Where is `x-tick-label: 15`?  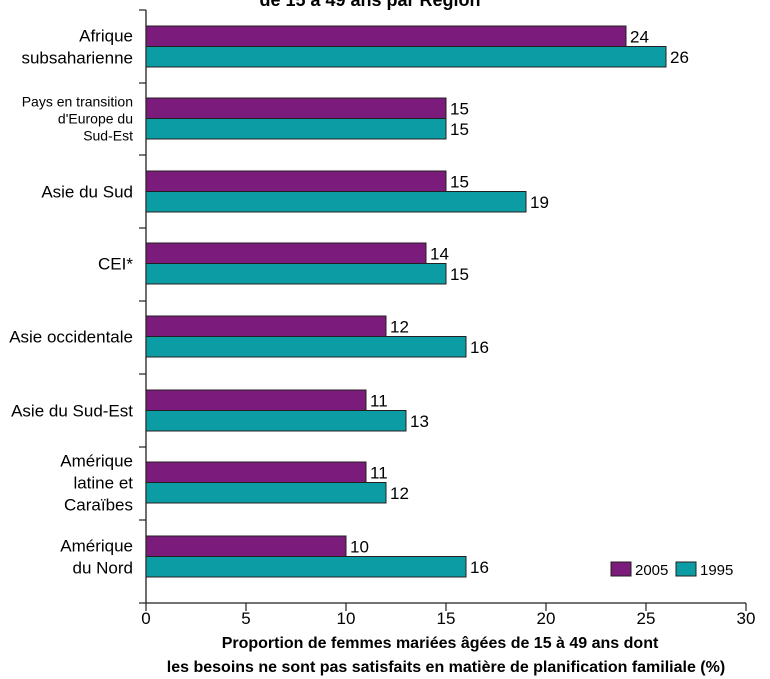
x-tick-label: 15 is located at coordinates (446, 618).